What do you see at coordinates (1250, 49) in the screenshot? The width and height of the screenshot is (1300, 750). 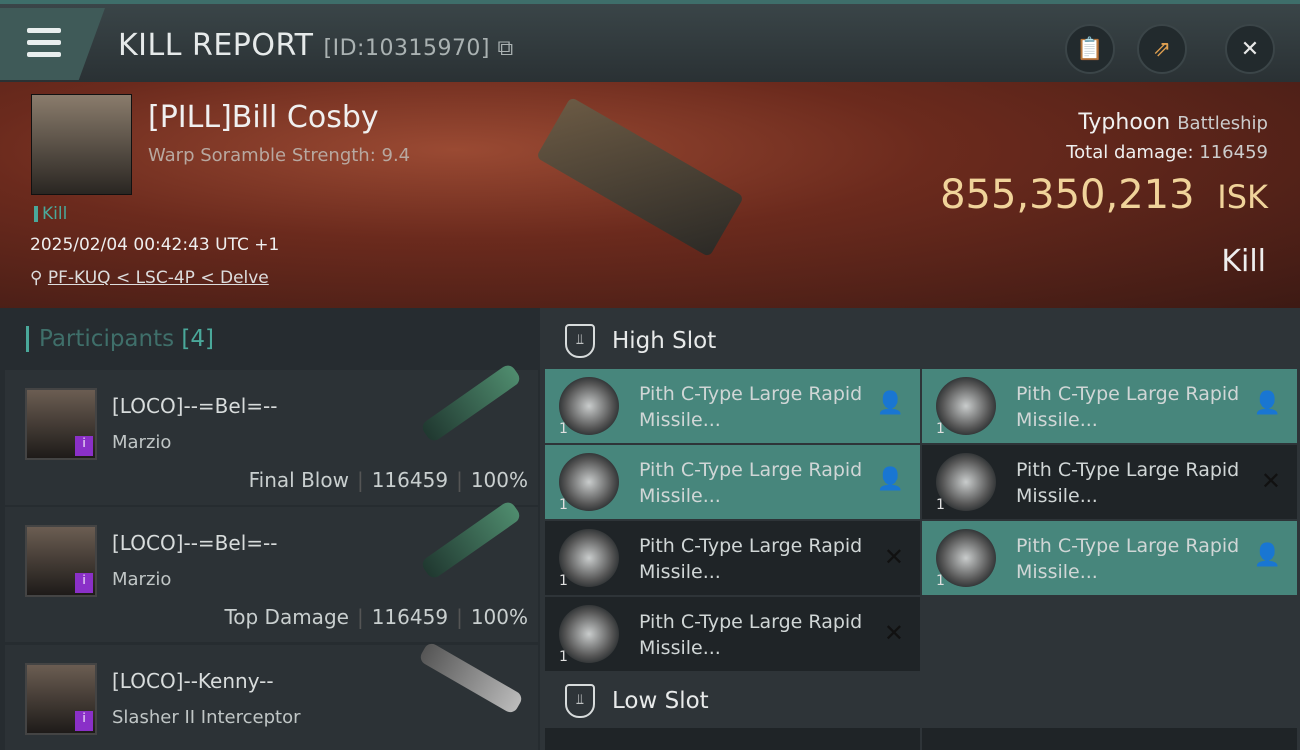 I see `close-icon: ✕` at bounding box center [1250, 49].